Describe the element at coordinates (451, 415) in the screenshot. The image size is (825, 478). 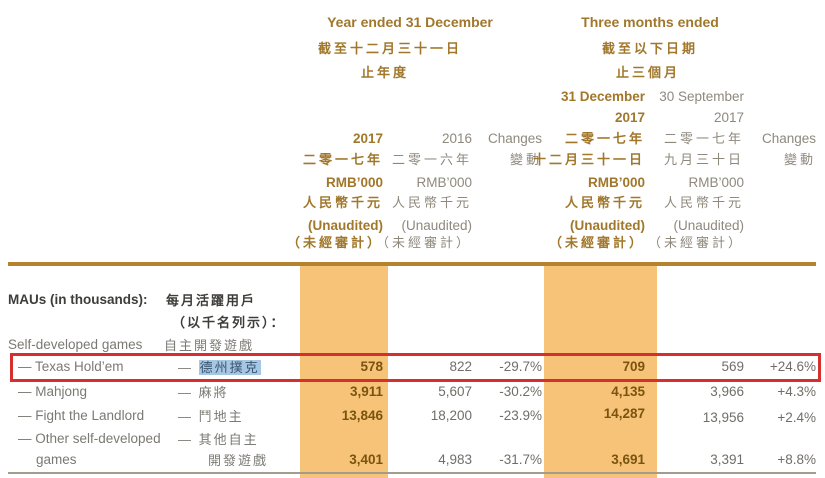
I see `cell-landlord-fy2016: 18,200` at that location.